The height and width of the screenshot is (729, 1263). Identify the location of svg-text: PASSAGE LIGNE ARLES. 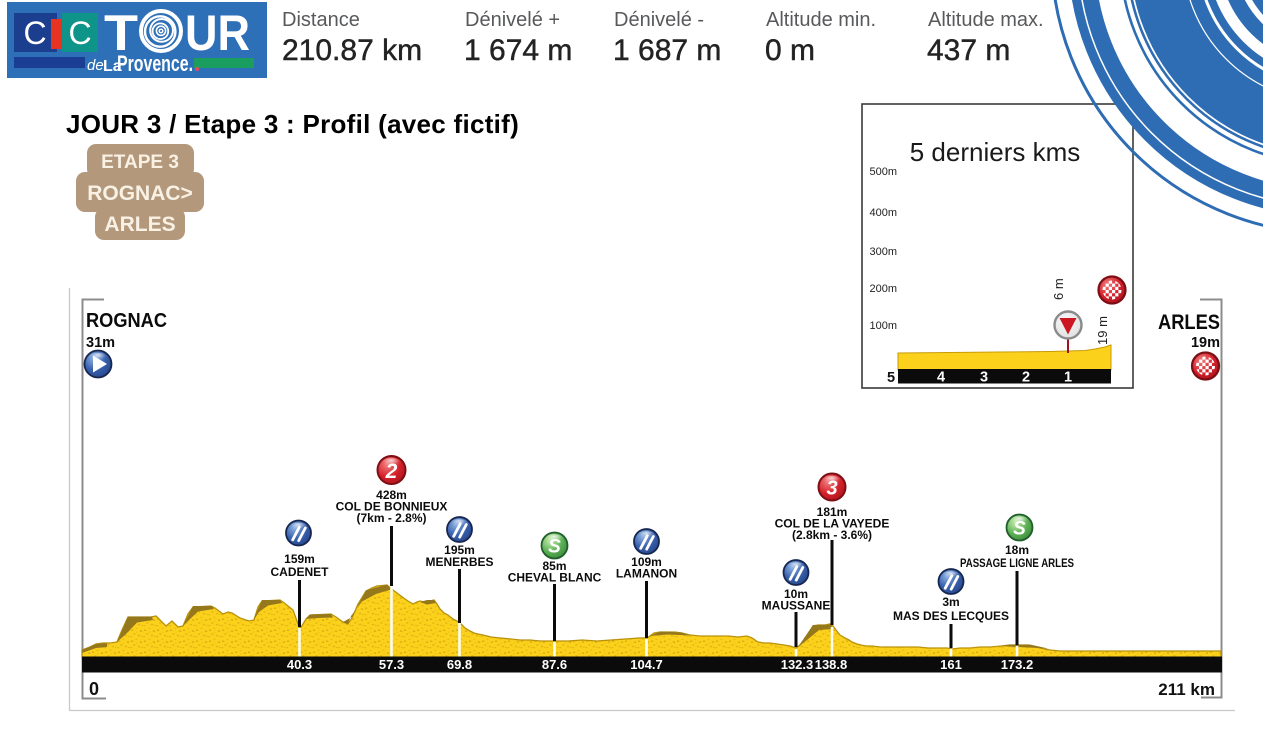
(1017, 563).